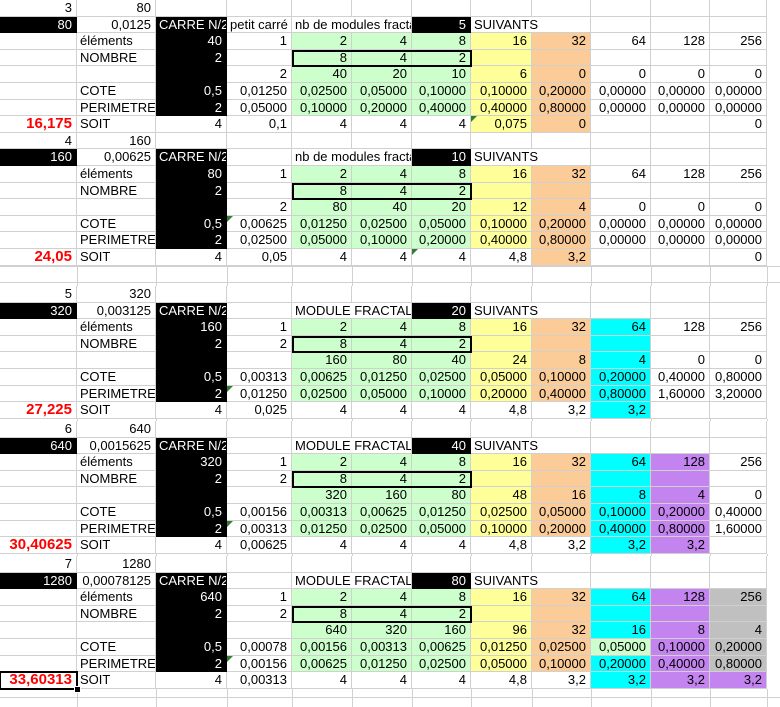 This screenshot has height=707, width=780. I want to click on cell-b3-r5-K: 0, so click(680, 360).